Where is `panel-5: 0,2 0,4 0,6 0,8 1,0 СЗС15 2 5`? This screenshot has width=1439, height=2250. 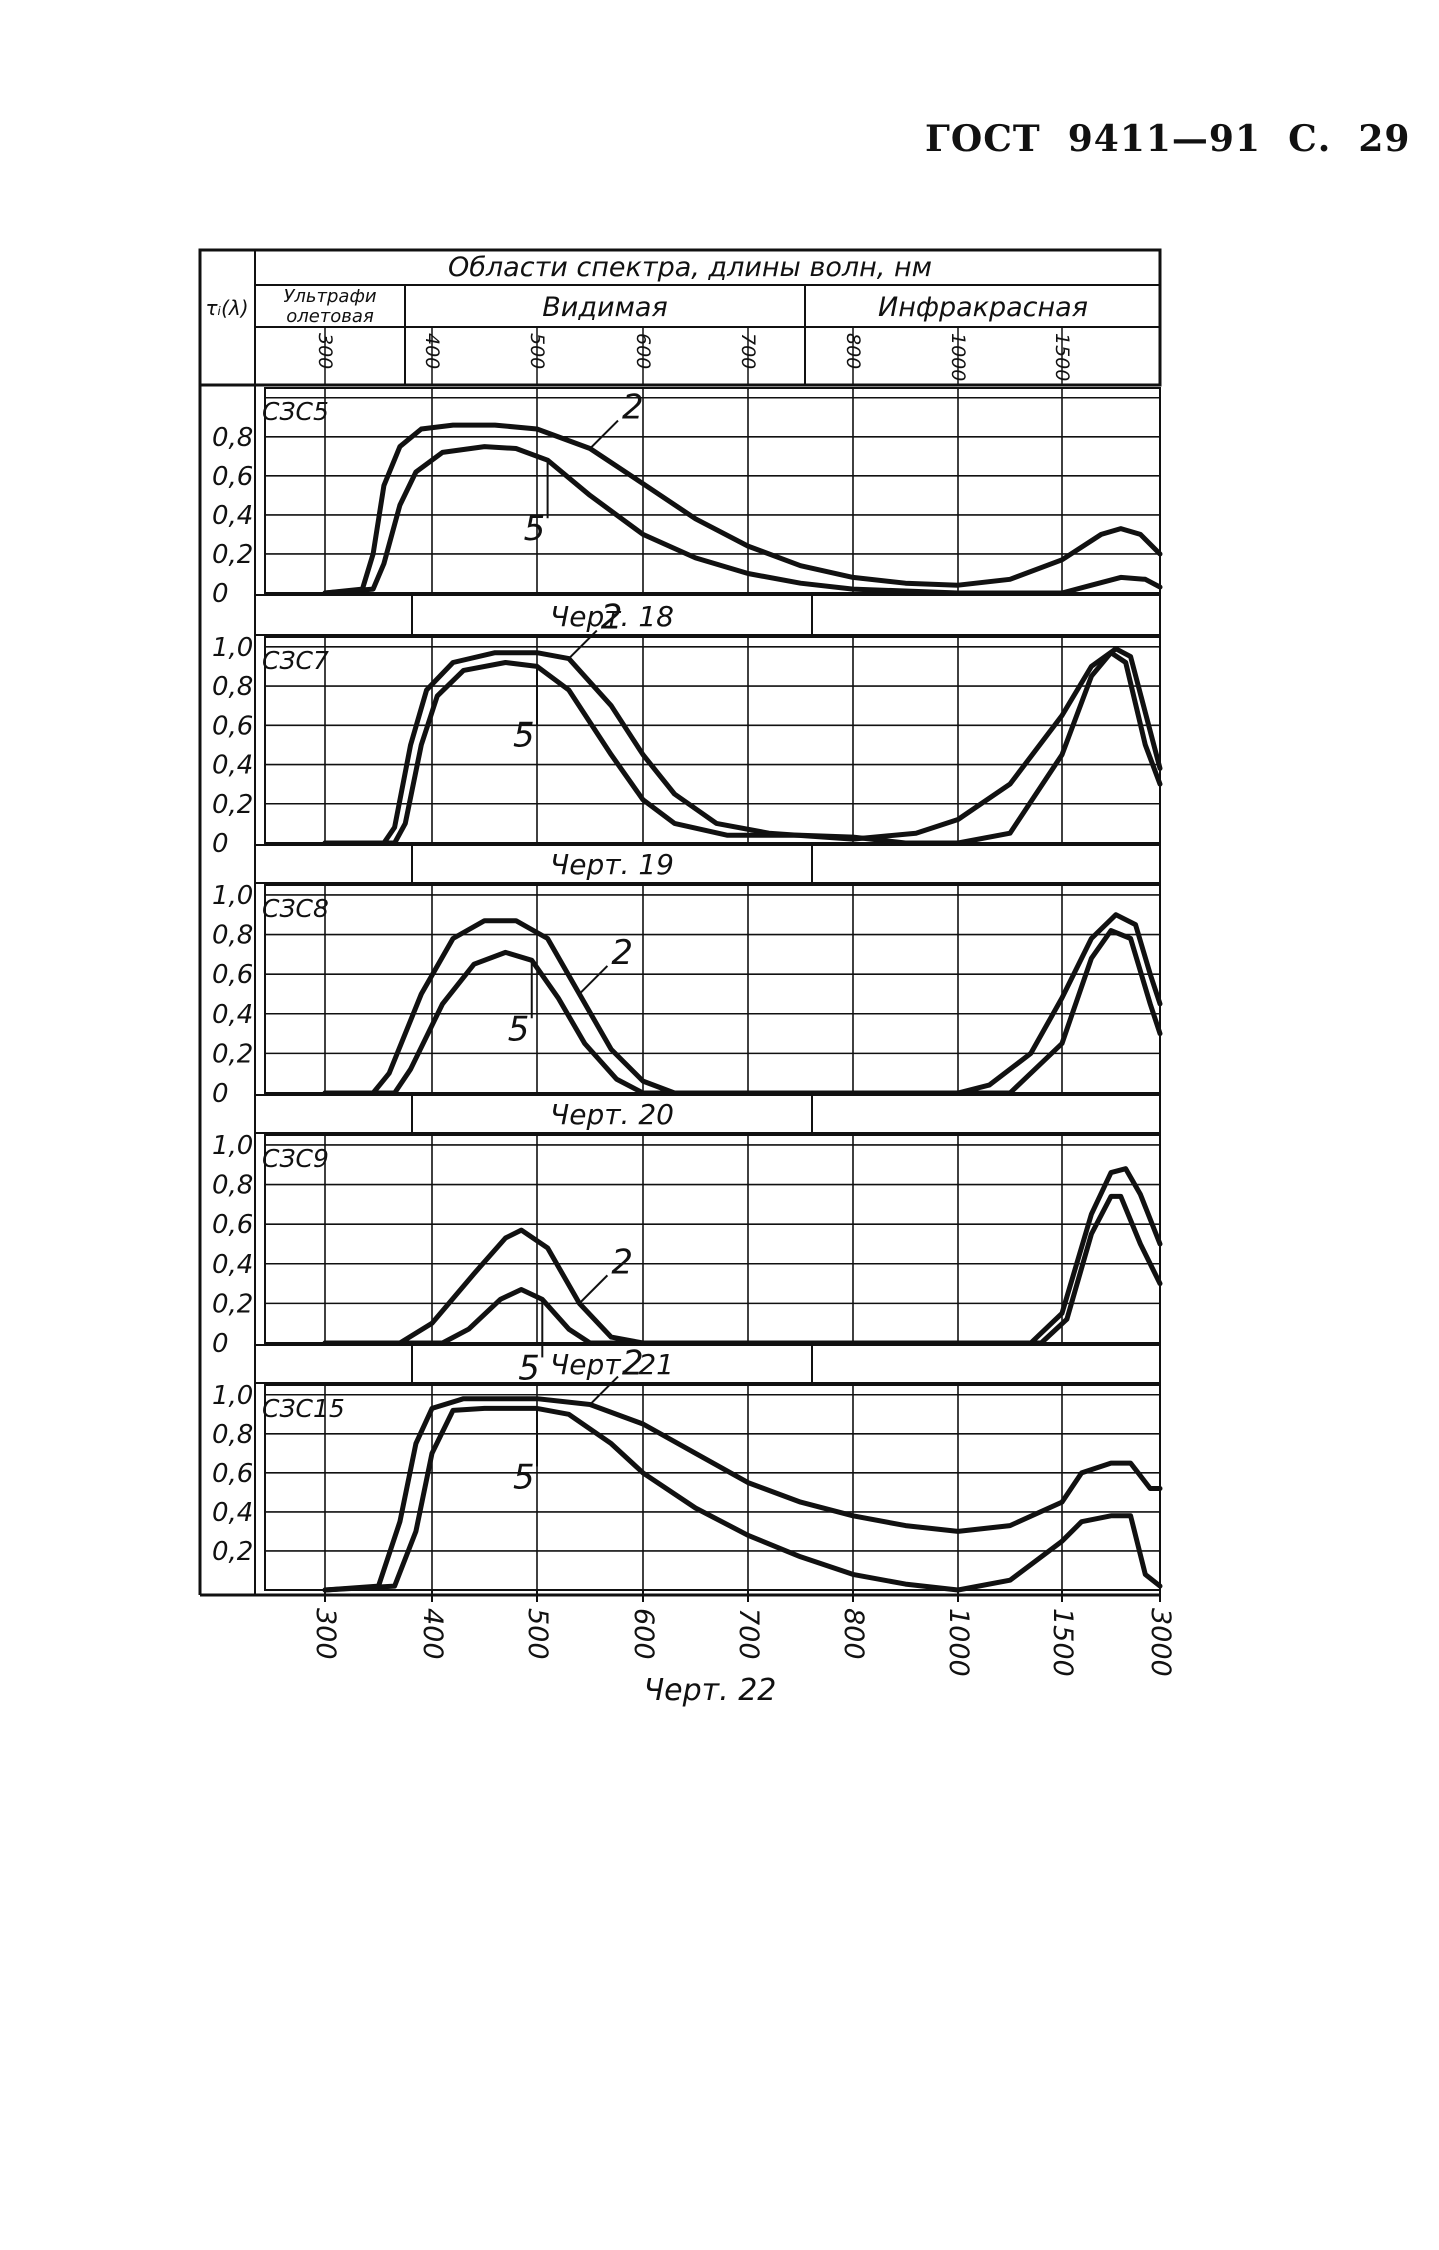
panel-5: 0,2 0,4 0,6 0,8 1,0 СЗС15 2 5 is located at coordinates (687, 1468).